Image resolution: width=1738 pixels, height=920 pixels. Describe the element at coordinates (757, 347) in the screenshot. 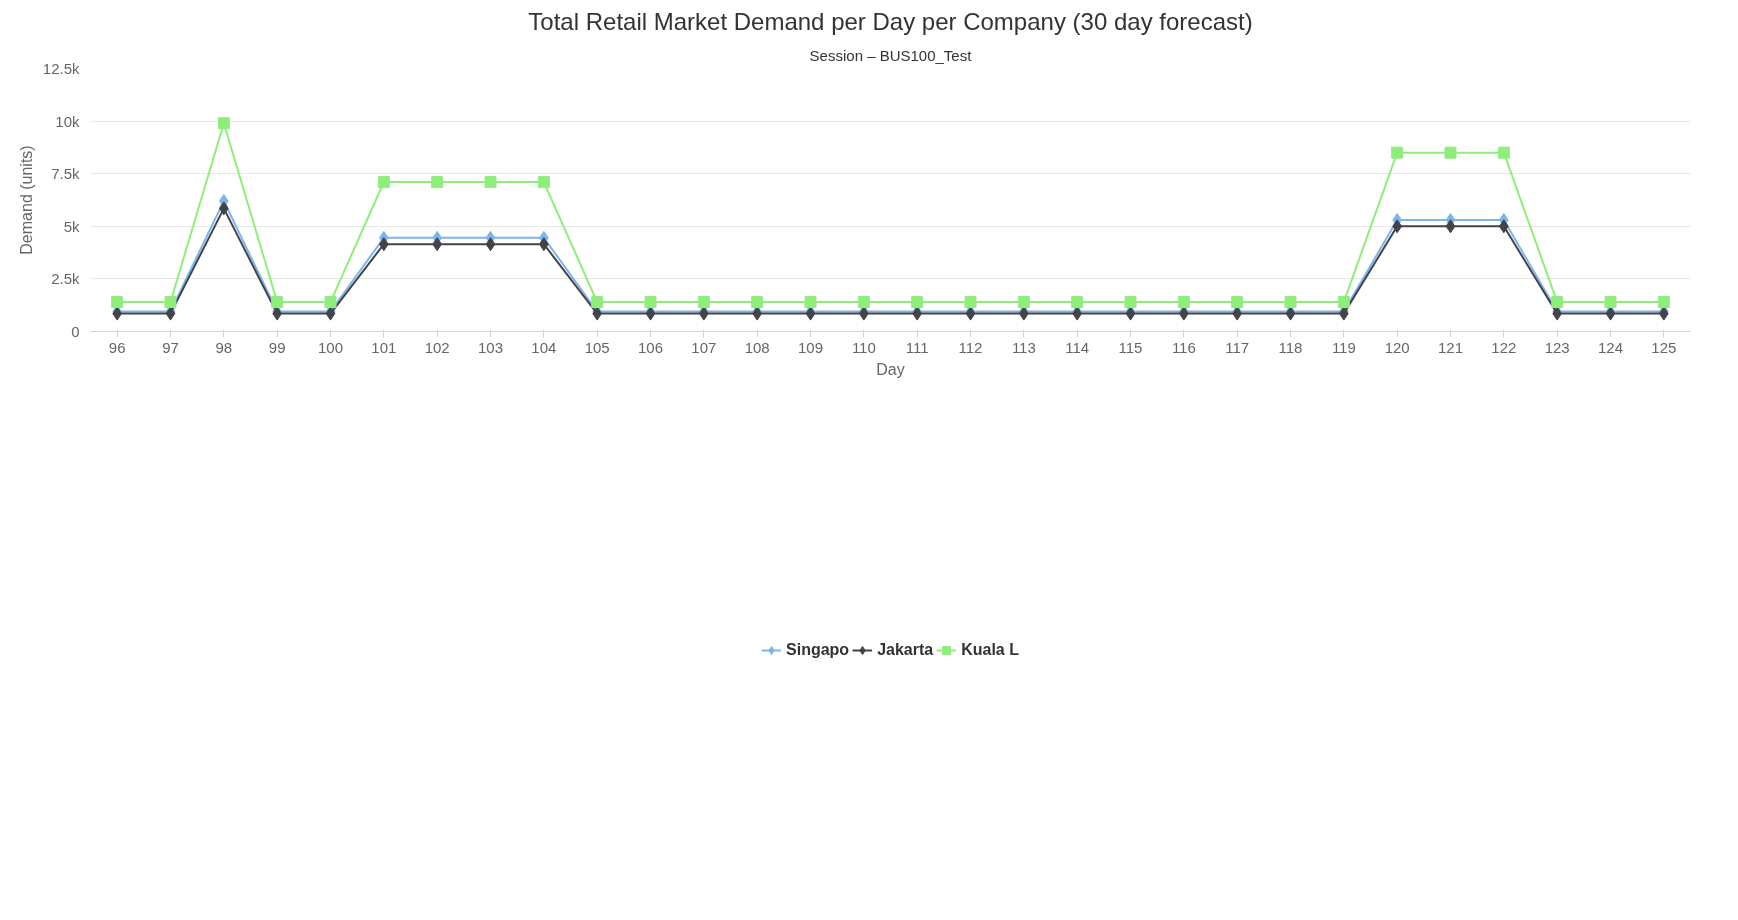

I see `x-tick-label: 108` at that location.